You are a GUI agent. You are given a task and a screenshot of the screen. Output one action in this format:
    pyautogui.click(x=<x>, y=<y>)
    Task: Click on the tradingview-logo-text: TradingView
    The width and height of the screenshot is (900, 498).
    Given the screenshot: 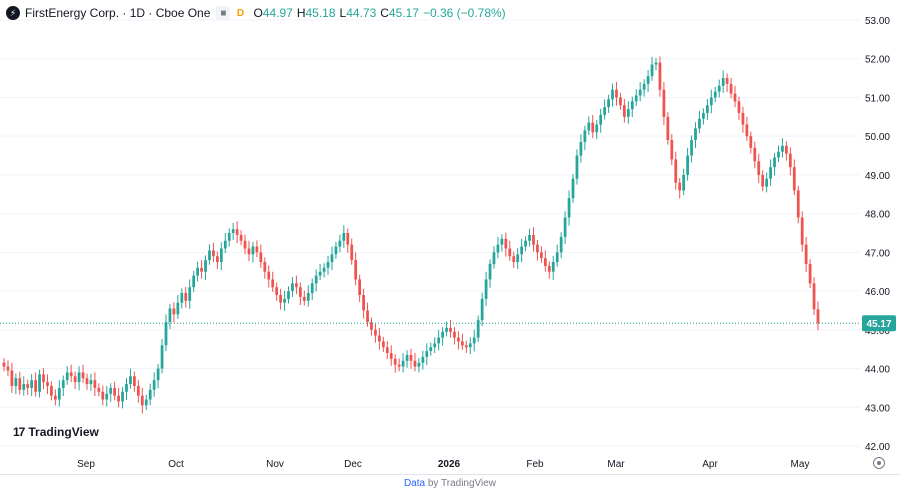 What is the action you would take?
    pyautogui.click(x=63, y=432)
    